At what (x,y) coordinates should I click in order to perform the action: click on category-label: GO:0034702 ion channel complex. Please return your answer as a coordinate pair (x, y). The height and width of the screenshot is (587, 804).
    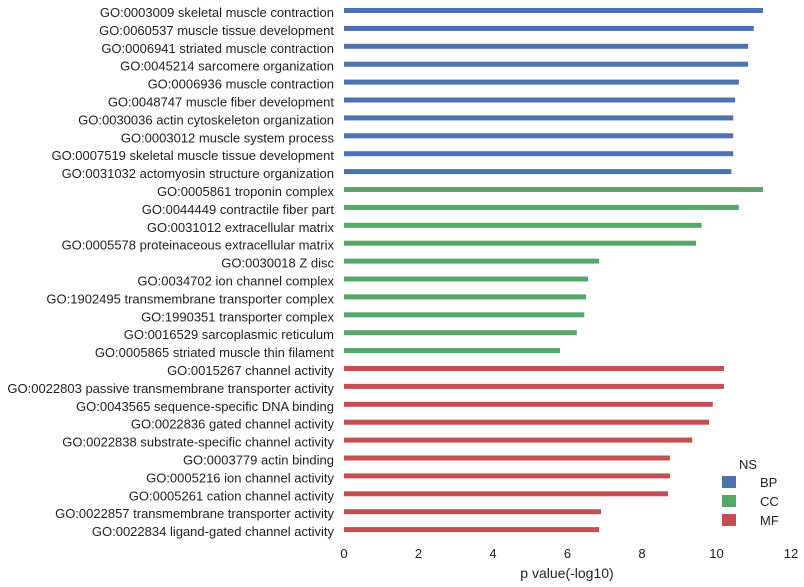
    Looking at the image, I should click on (235, 281).